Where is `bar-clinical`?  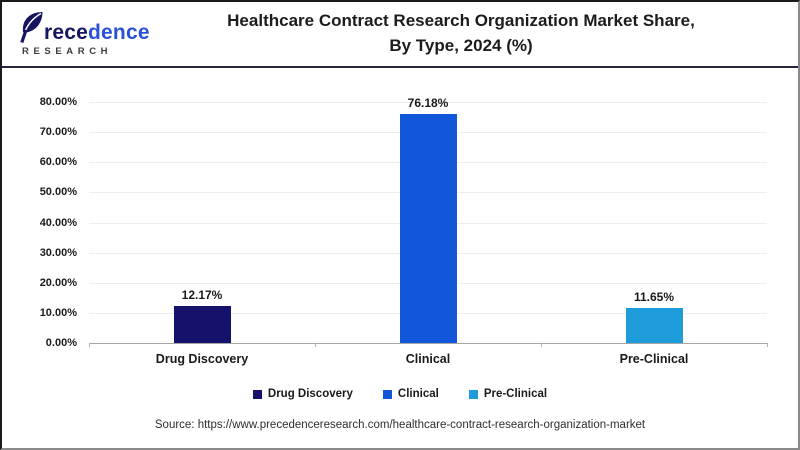
bar-clinical is located at coordinates (428, 228).